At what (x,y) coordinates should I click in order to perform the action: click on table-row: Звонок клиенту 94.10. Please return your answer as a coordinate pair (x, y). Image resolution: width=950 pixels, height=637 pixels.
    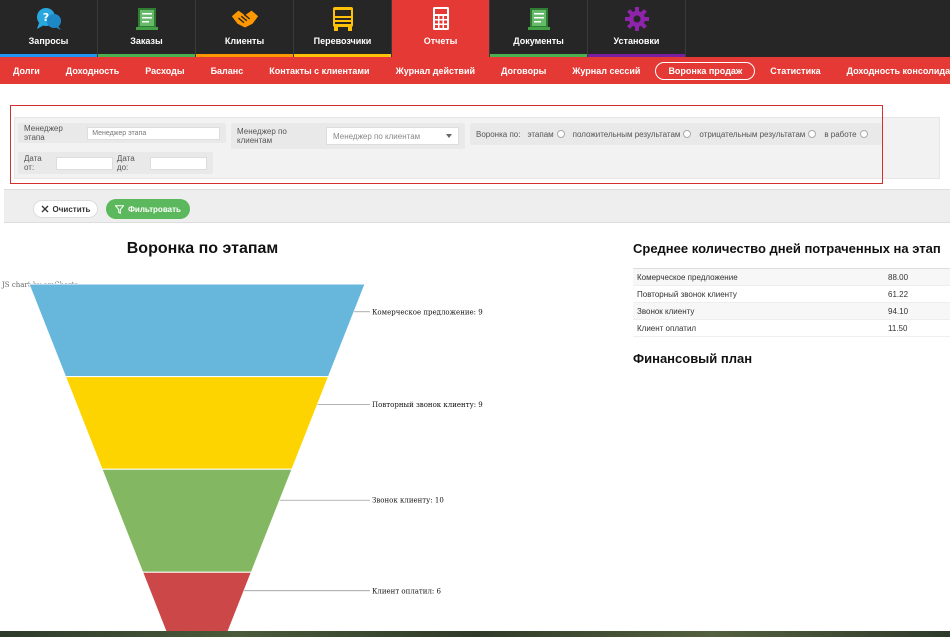
    Looking at the image, I should click on (791, 311).